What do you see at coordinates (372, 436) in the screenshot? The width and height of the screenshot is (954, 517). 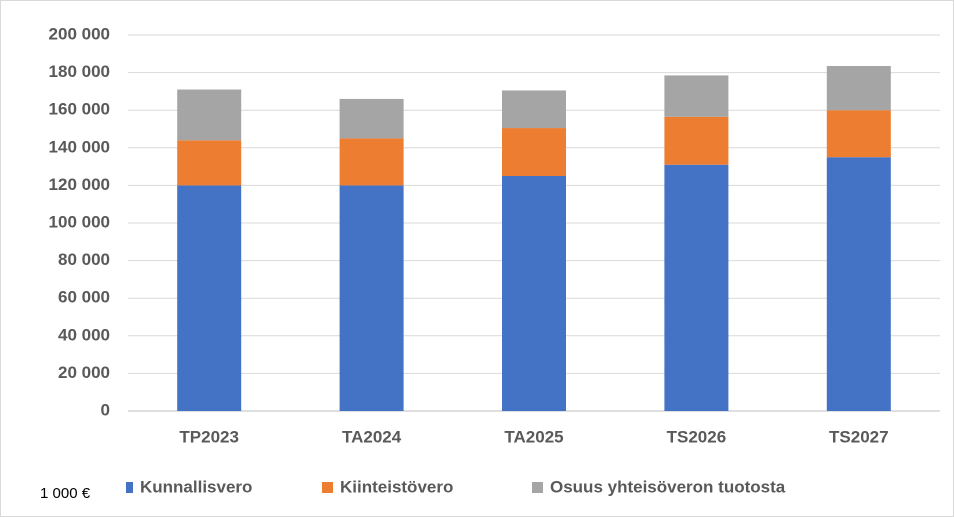 I see `x-tick-label: TA2024` at bounding box center [372, 436].